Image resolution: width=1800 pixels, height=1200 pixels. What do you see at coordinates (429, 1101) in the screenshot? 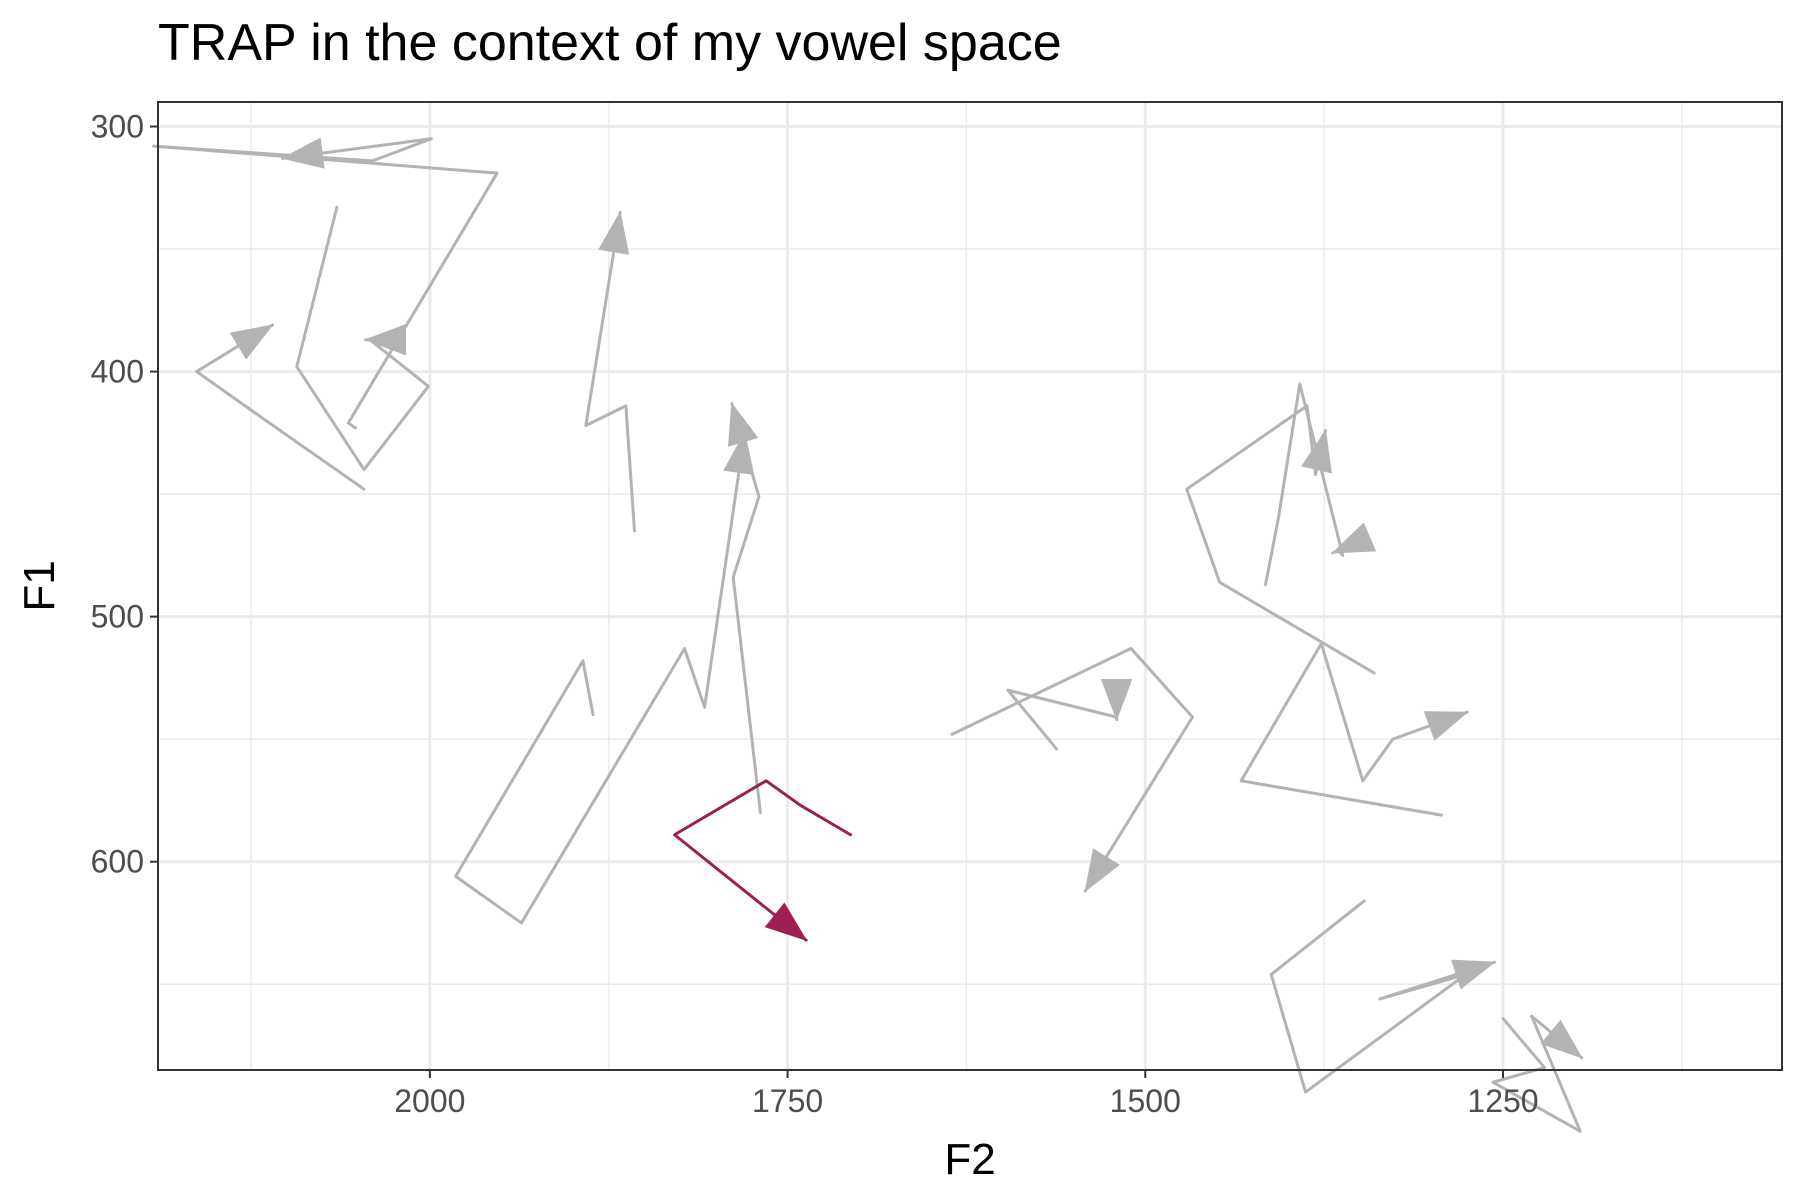
I see `x-tick-label: 2000` at bounding box center [429, 1101].